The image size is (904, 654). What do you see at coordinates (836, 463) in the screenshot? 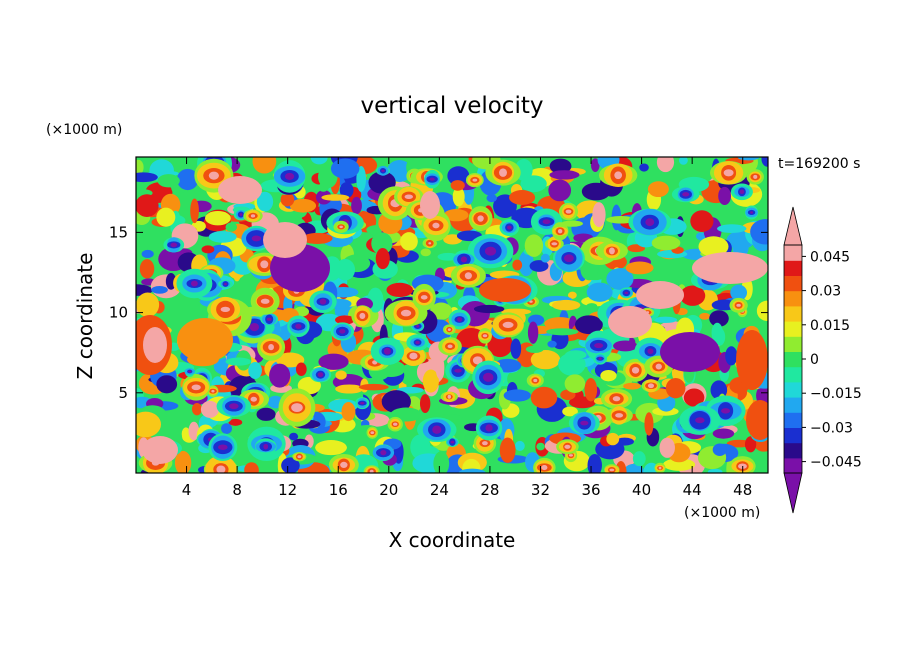
I see `colorbar-tick-label: −0.045` at bounding box center [836, 463].